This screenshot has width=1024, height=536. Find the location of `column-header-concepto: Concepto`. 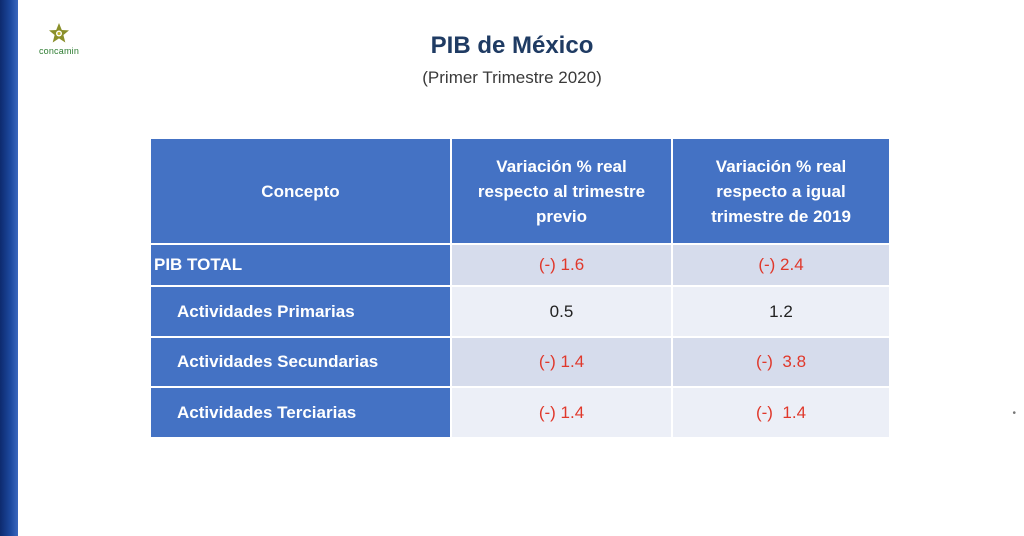

column-header-concepto: Concepto is located at coordinates (300, 191).